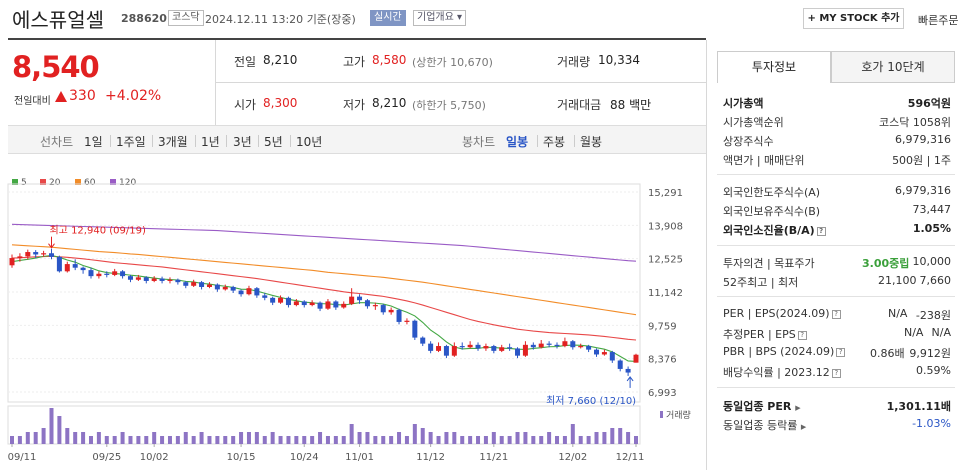 This screenshot has width=975, height=470. I want to click on invest-value: 1.05%, so click(931, 228).